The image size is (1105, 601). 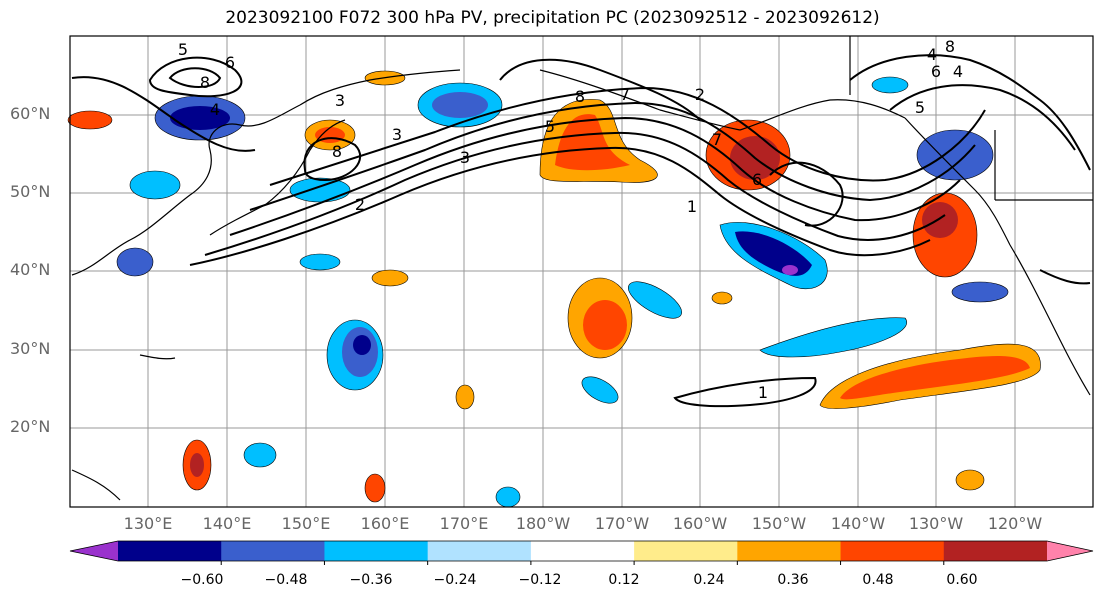 What do you see at coordinates (94, 551) in the screenshot?
I see `colorbar-extend-low` at bounding box center [94, 551].